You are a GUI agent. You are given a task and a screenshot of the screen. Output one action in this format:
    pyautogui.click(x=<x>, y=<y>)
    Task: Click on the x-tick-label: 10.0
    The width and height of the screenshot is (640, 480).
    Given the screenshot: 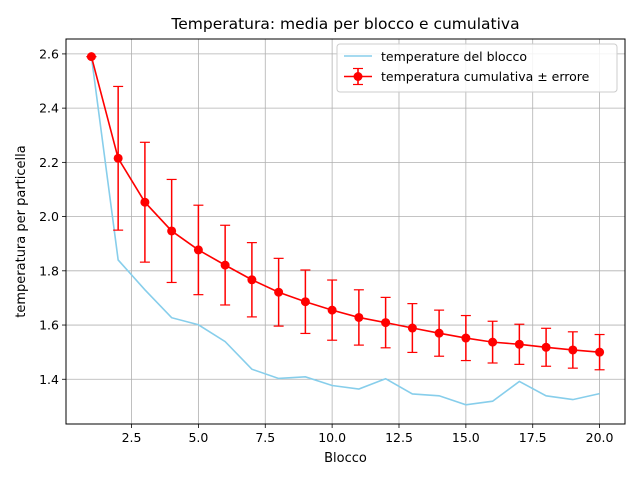 What is the action you would take?
    pyautogui.click(x=332, y=437)
    